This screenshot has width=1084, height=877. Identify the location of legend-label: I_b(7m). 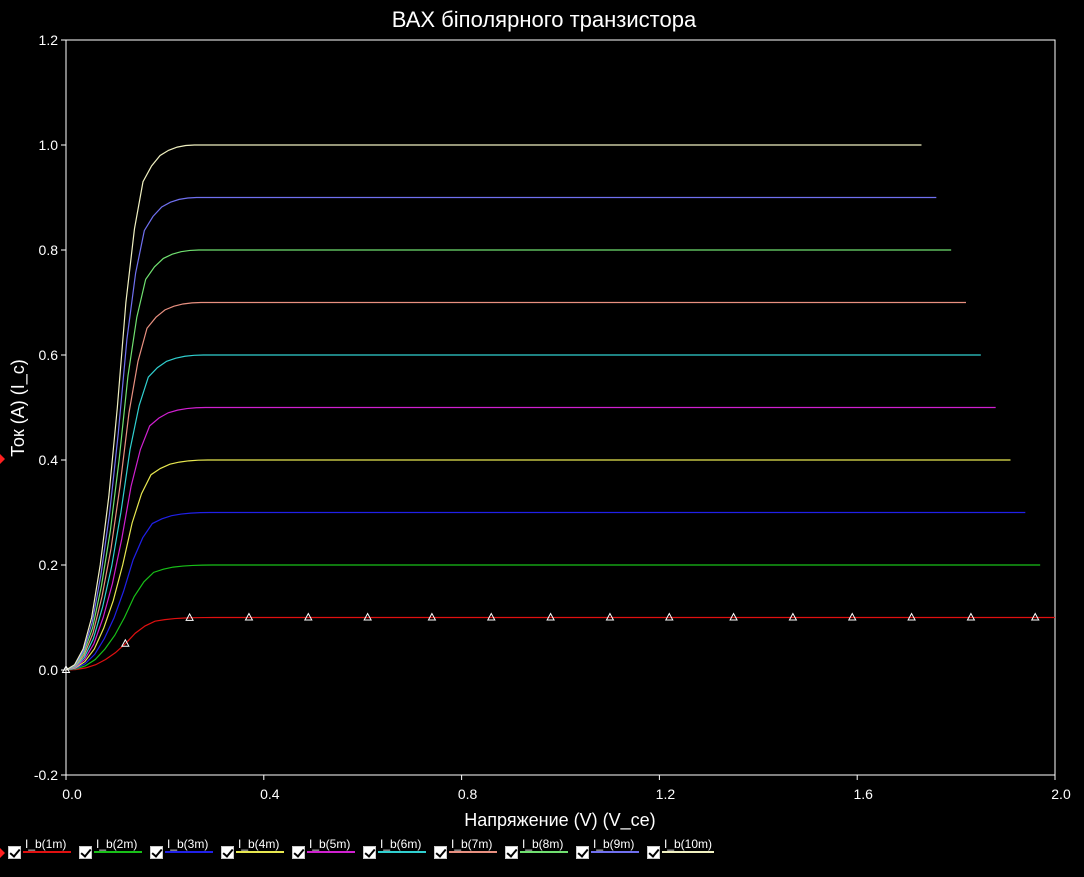
(473, 845).